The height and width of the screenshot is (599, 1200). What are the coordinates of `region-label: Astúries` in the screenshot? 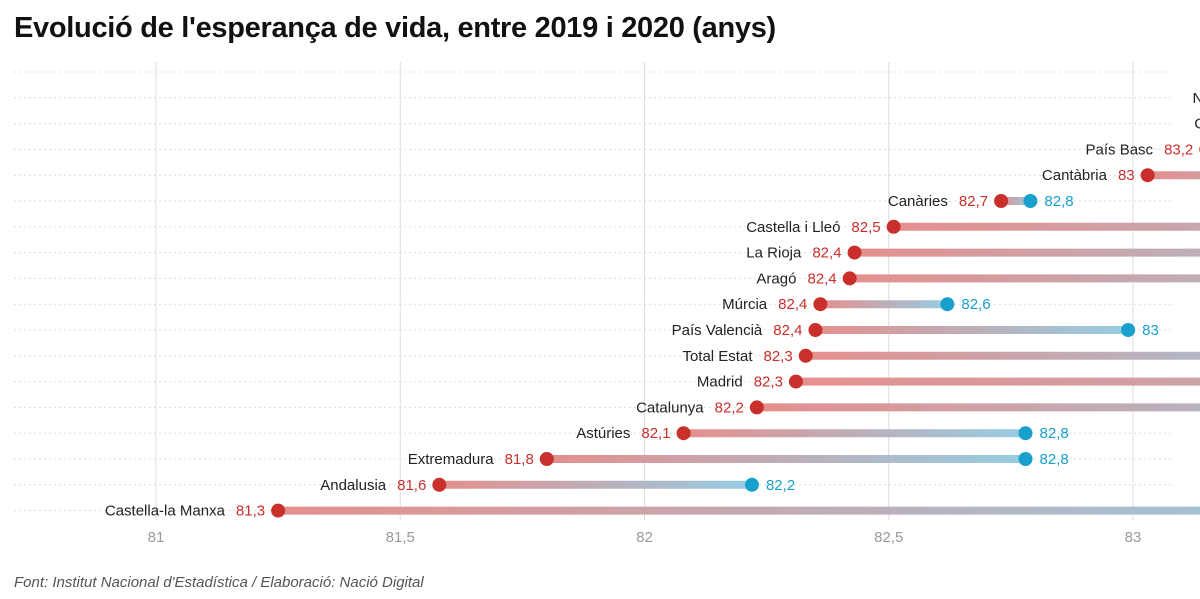 It's located at (603, 433).